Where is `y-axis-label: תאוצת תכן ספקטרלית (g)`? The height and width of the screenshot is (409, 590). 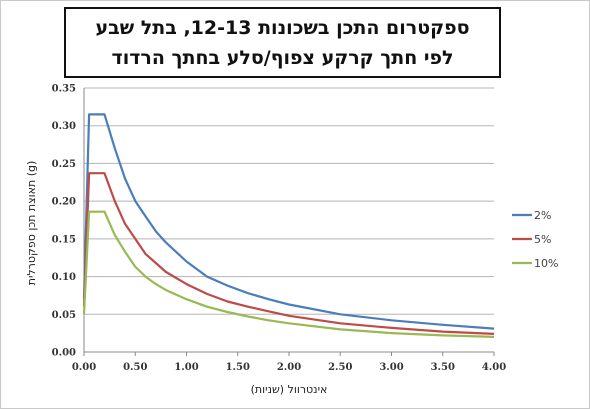
y-axis-label: תאוצת תכן ספקטרלית (g) is located at coordinates (31, 223).